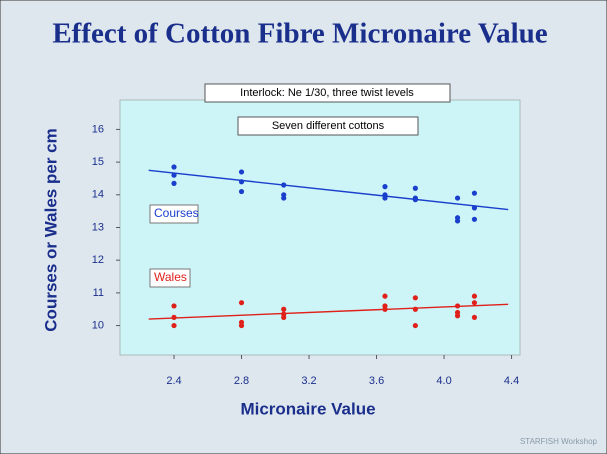 Image resolution: width=607 pixels, height=454 pixels. Describe the element at coordinates (443, 381) in the screenshot. I see `x-tick-label: 4.0` at that location.